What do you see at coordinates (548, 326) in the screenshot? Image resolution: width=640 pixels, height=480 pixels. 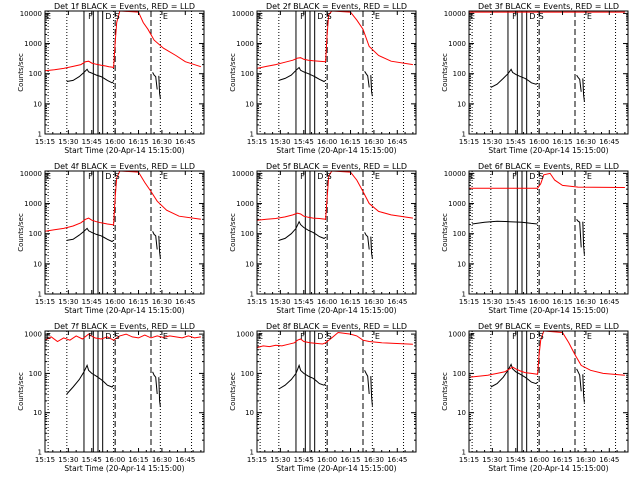 I see `panel-title: Det 9f BLACK = Events, RED = LLD` at bounding box center [548, 326].